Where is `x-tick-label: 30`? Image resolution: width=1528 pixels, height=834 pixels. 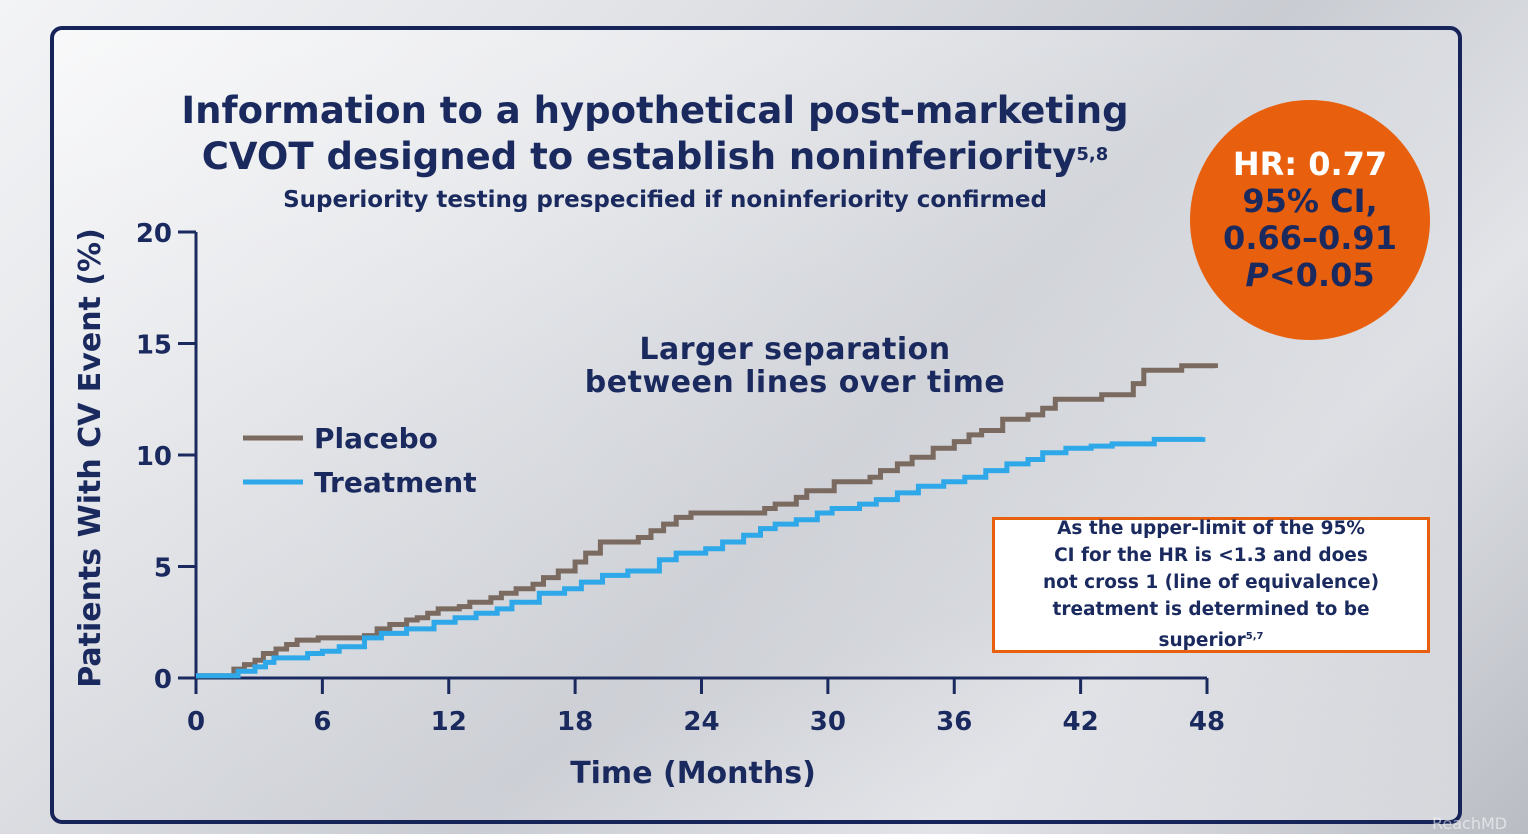 x-tick-label: 30 is located at coordinates (828, 722).